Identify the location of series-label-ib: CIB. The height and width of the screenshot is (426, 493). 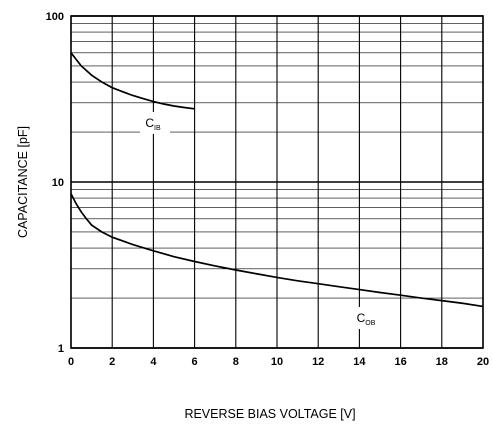
(153, 124).